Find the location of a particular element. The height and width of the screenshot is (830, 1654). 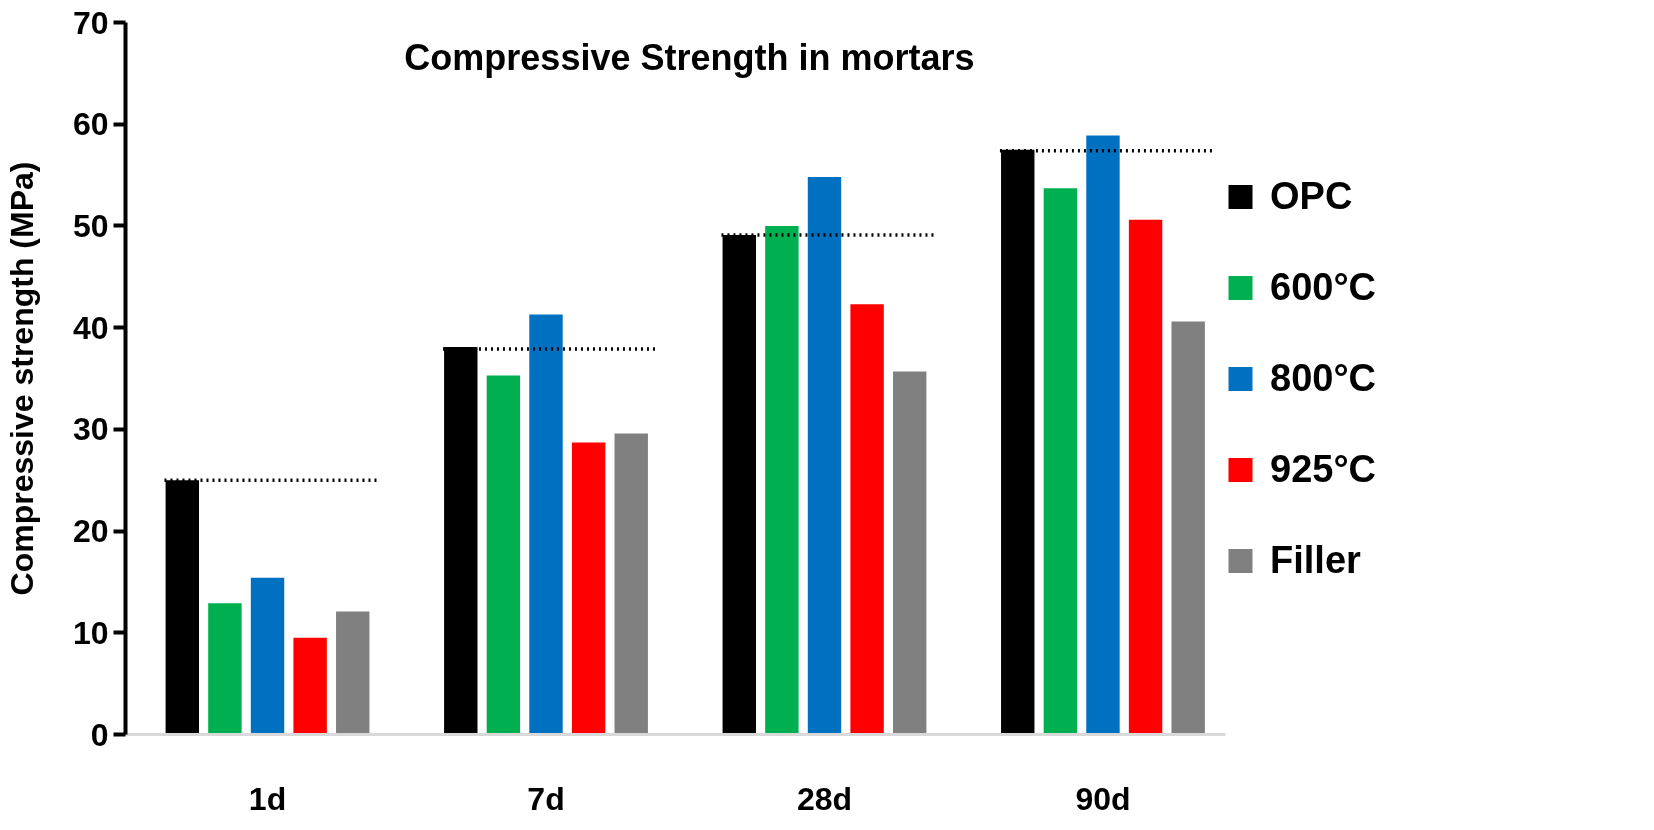

chart-title: Compressive Strength in mortars is located at coordinates (689, 57).